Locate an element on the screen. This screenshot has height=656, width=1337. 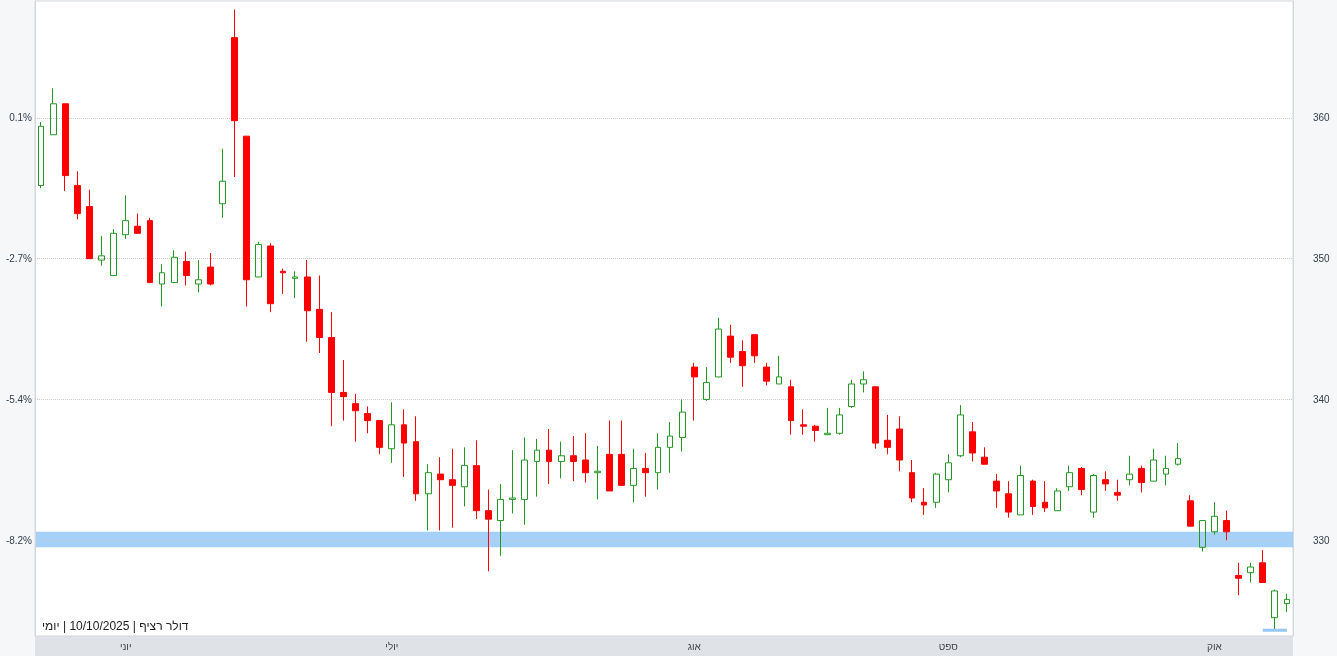
x-tick-label: אוג is located at coordinates (694, 646).